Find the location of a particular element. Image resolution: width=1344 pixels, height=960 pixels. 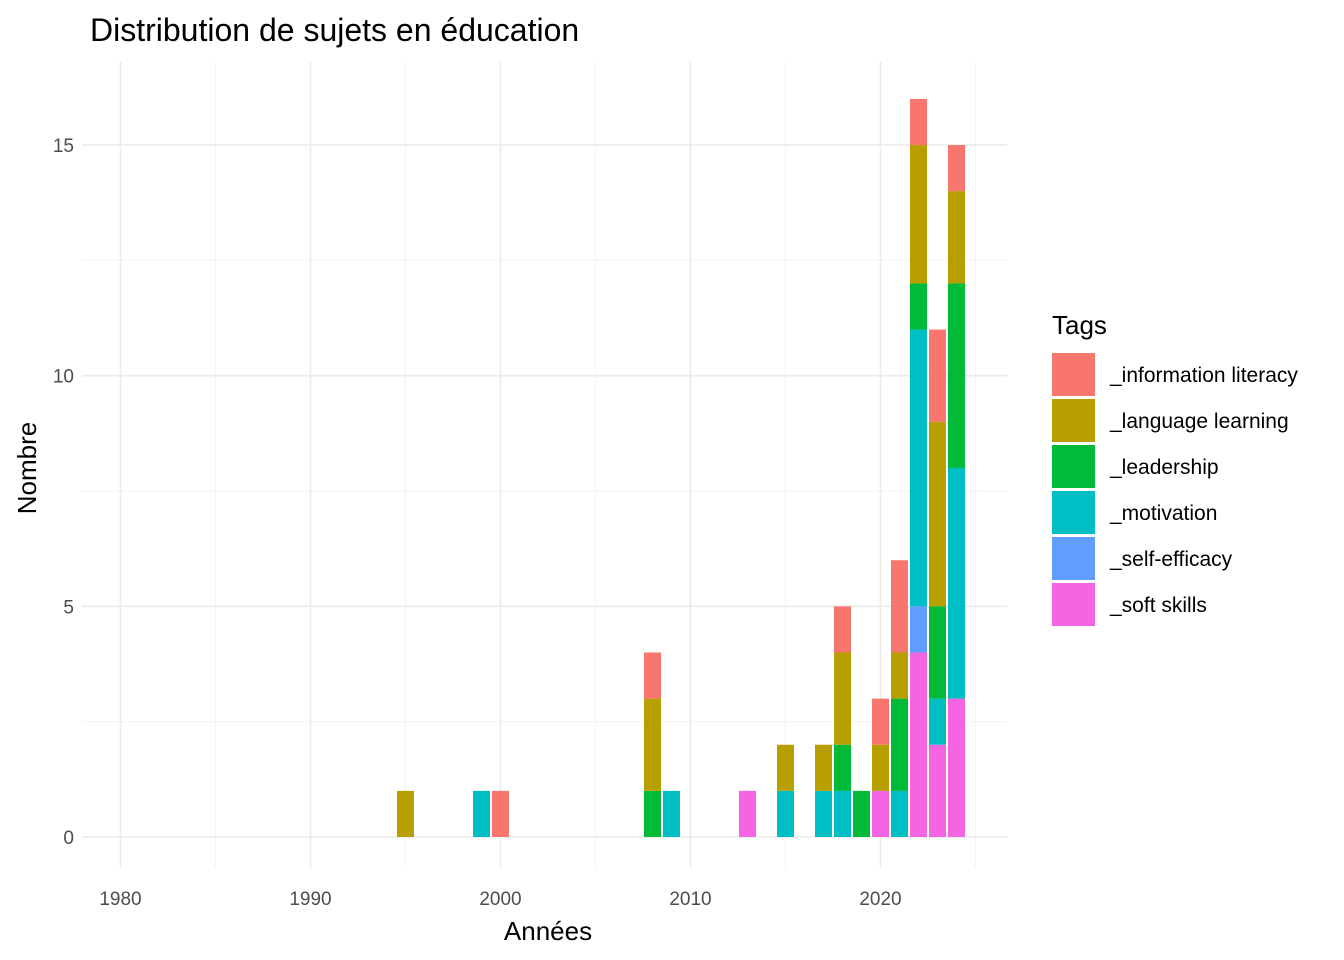

y-tick-label: 5 is located at coordinates (68, 607).